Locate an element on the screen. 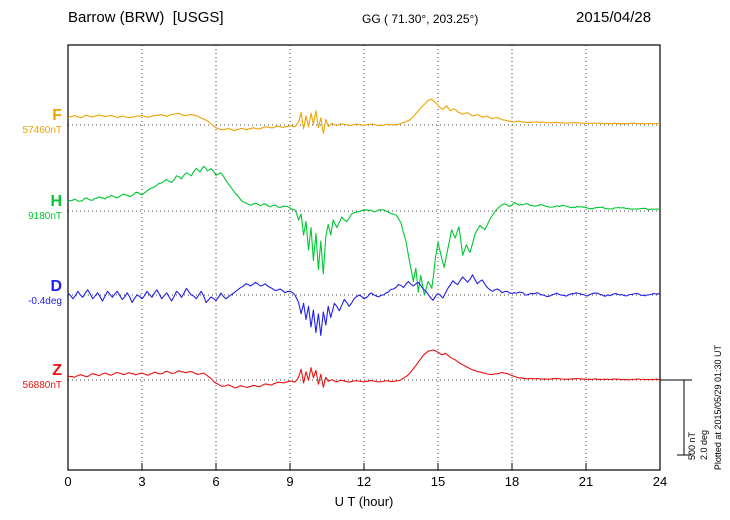  x-tick-label: 9 is located at coordinates (290, 481).